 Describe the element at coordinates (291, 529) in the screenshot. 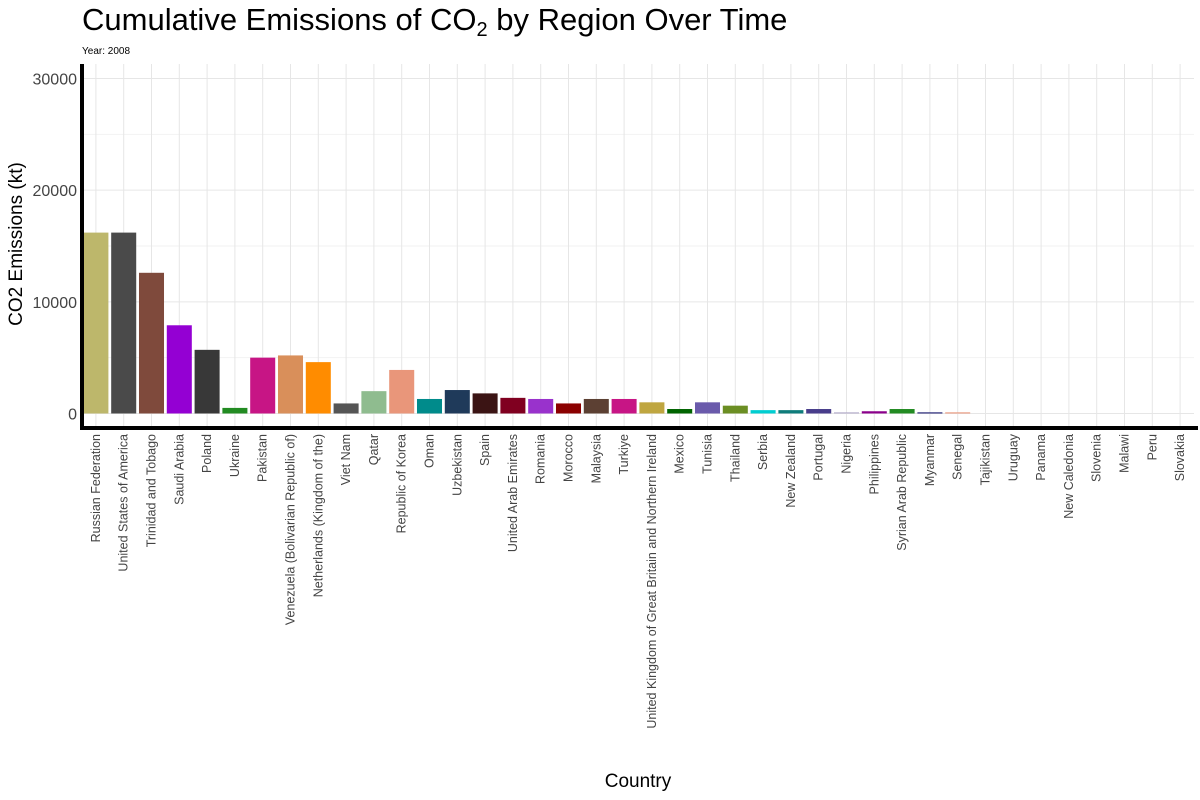

I see `x-tick-label: Venezuela (Bolivarian Republic of)` at that location.